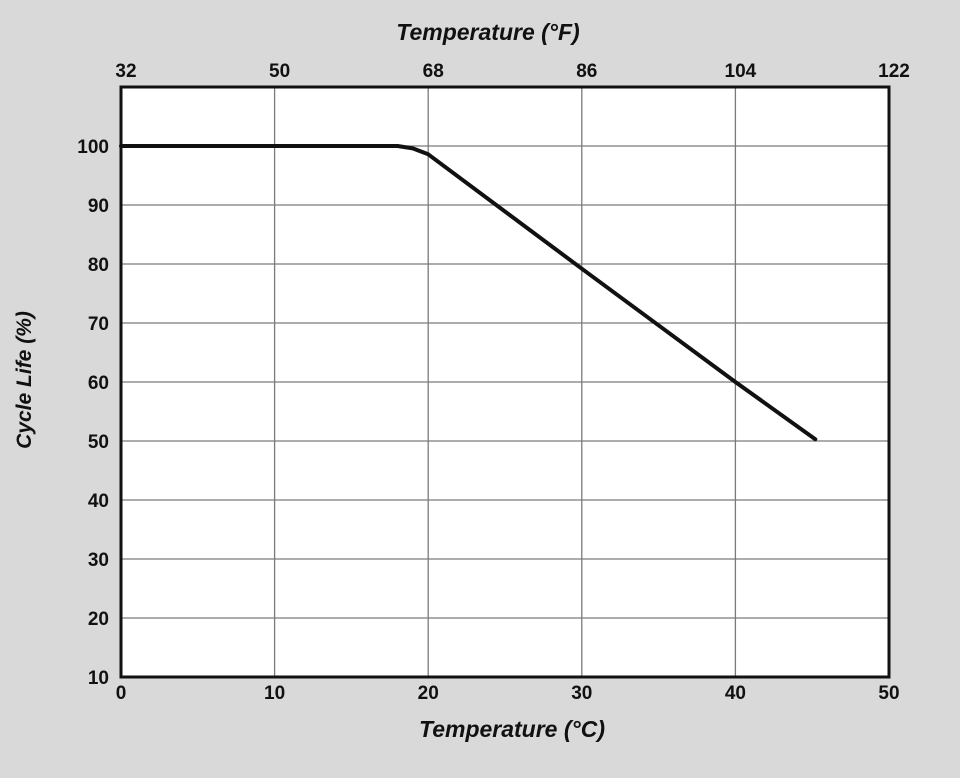  I want to click on y-tick-label: 80, so click(98, 265).